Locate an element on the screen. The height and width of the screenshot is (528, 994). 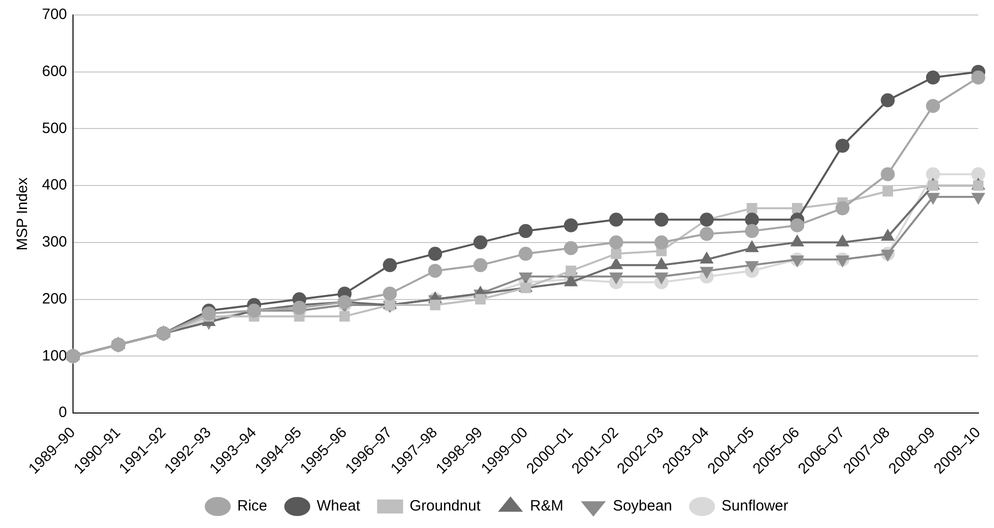
y-tick-label: 300 is located at coordinates (55, 242).